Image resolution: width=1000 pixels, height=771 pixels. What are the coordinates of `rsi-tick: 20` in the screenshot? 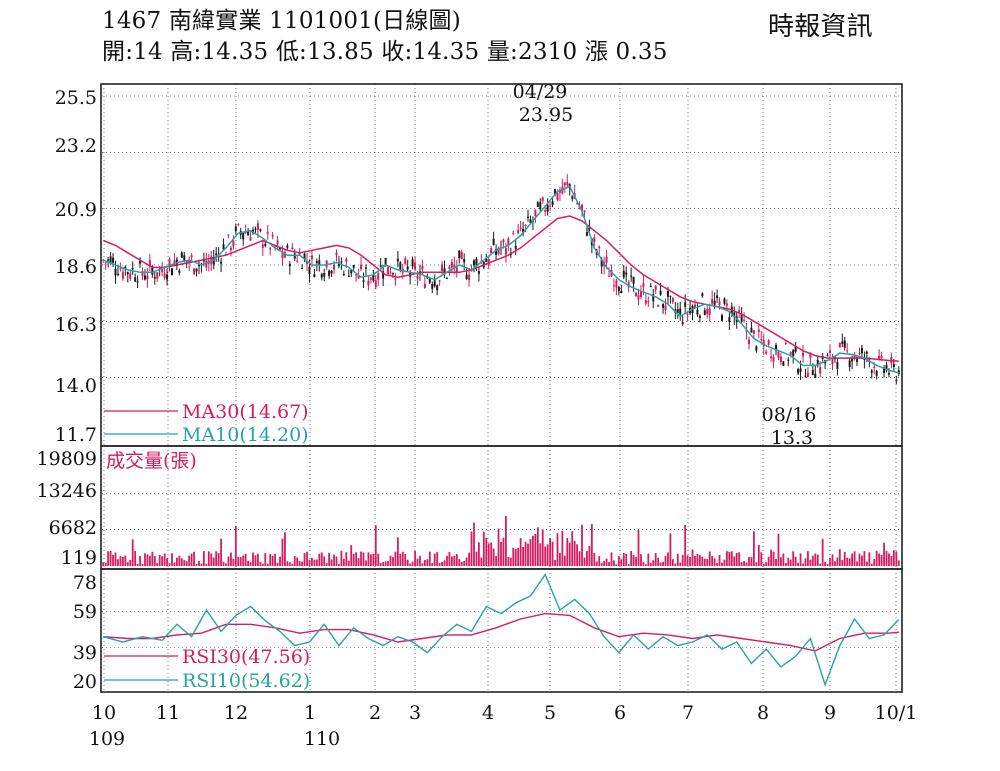 It's located at (85, 682).